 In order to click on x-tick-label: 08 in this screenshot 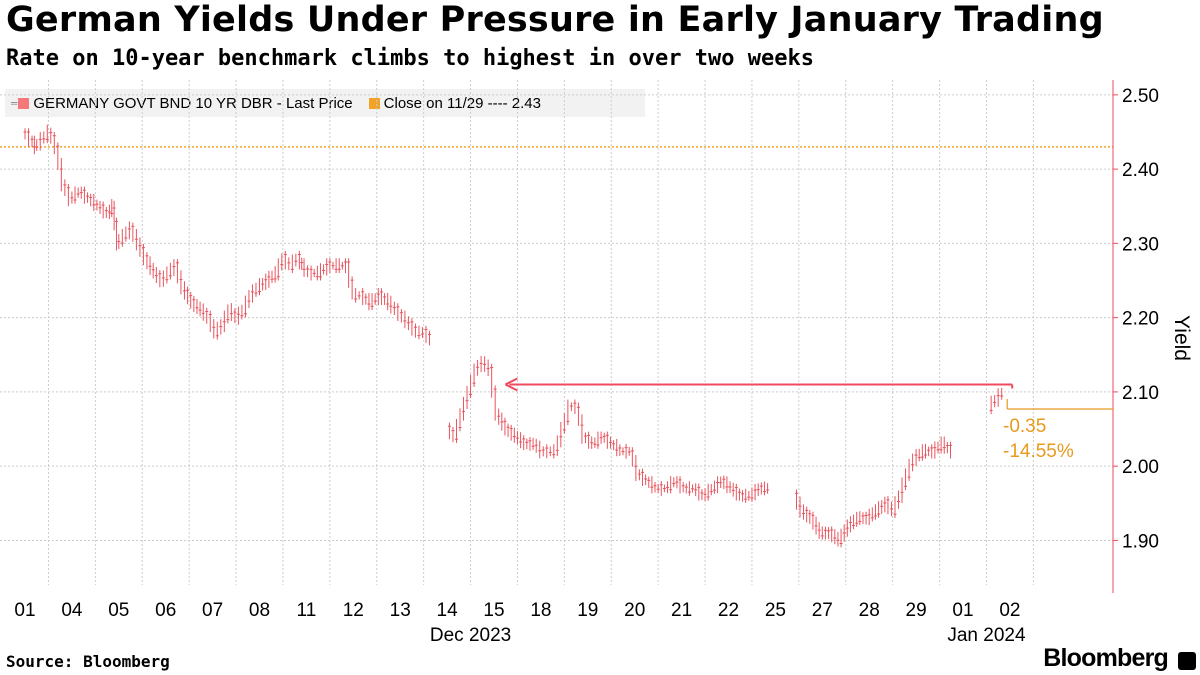, I will do `click(259, 610)`.